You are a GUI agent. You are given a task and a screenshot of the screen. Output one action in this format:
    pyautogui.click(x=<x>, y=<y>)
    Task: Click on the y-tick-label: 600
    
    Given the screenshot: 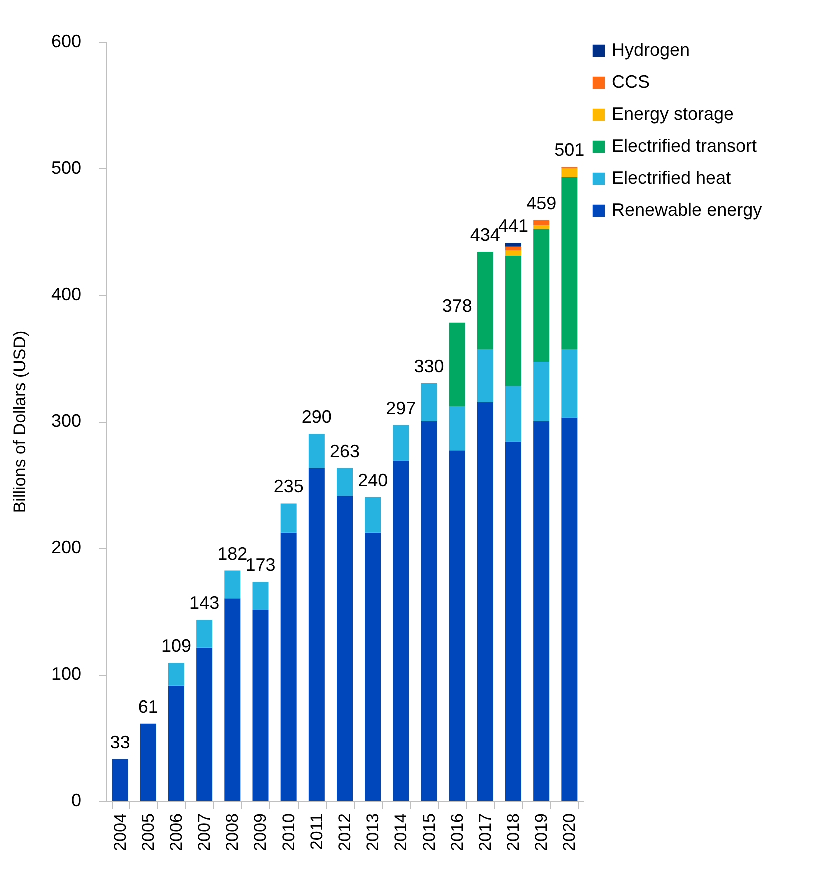 What is the action you would take?
    pyautogui.click(x=66, y=42)
    